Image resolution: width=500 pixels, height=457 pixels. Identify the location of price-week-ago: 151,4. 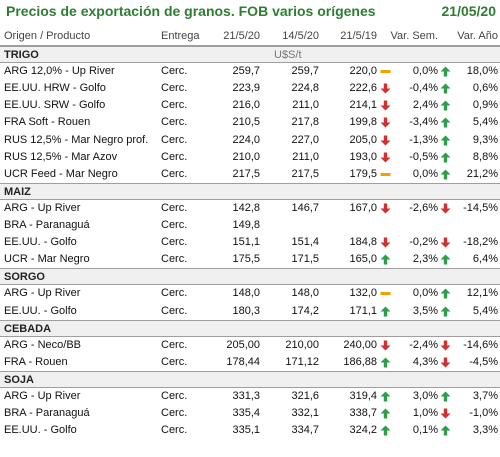
(305, 242).